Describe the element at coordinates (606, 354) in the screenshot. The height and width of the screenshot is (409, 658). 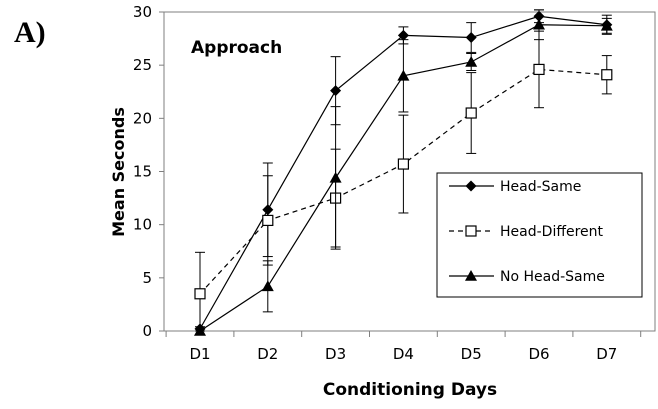
I see `x-tick-label: D7` at that location.